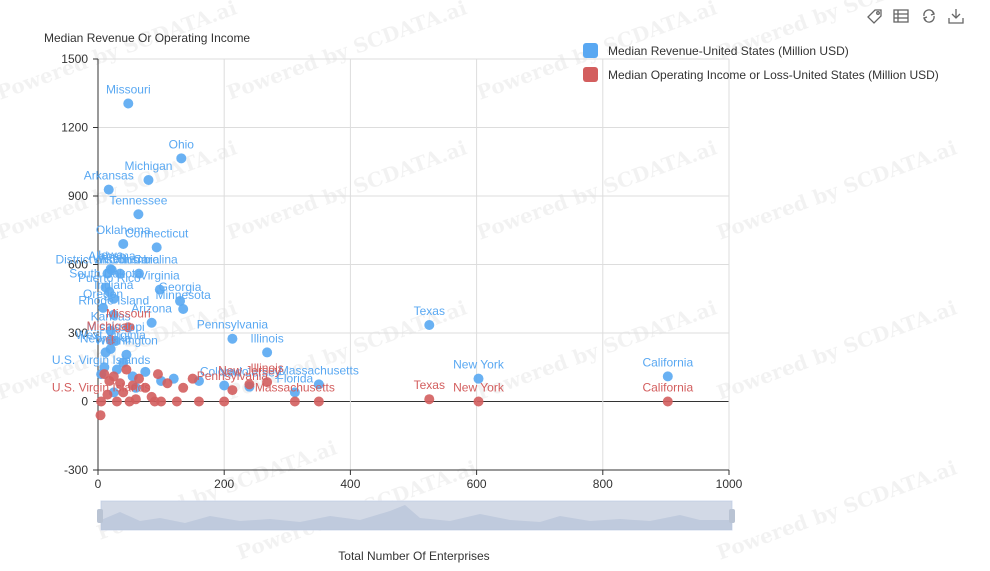 The width and height of the screenshot is (990, 571). I want to click on x-tick-label: 1000, so click(729, 484).